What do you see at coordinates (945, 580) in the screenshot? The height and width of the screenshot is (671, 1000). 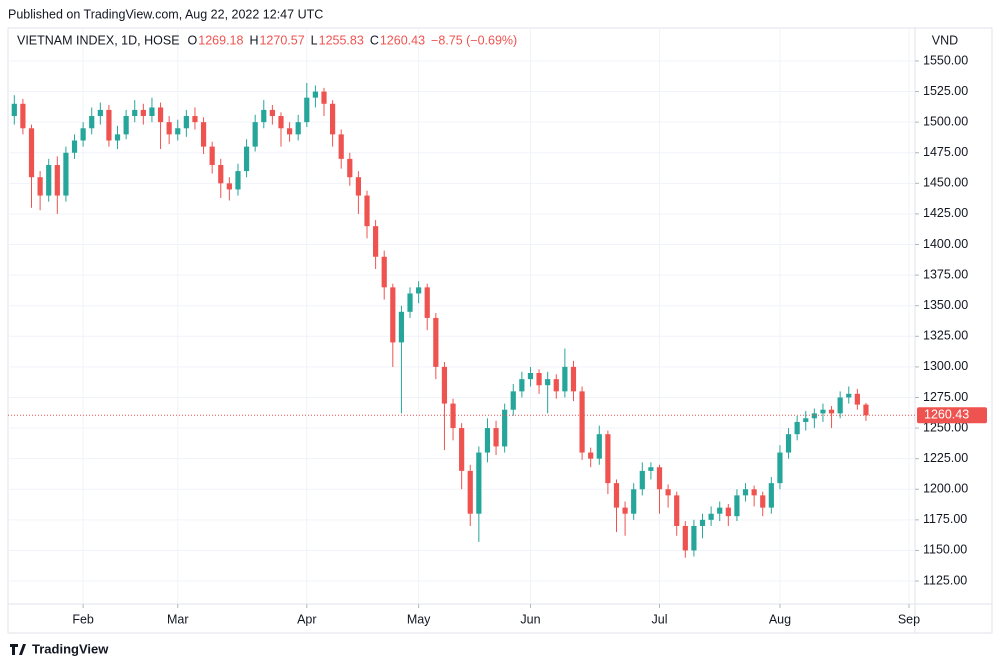 I see `y-tick-label: 1125.00` at bounding box center [945, 580].